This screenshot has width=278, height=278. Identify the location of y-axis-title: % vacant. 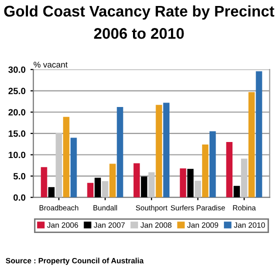
(51, 65).